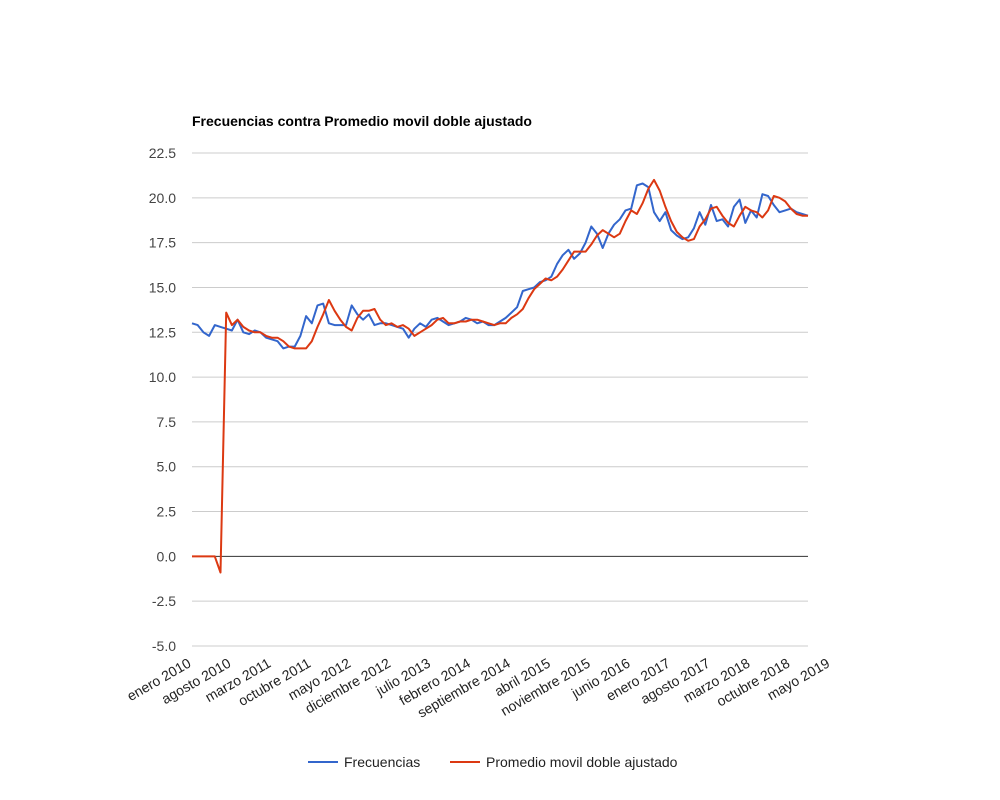  Describe the element at coordinates (162, 377) in the screenshot. I see `y-tick-label: 10.0` at that location.